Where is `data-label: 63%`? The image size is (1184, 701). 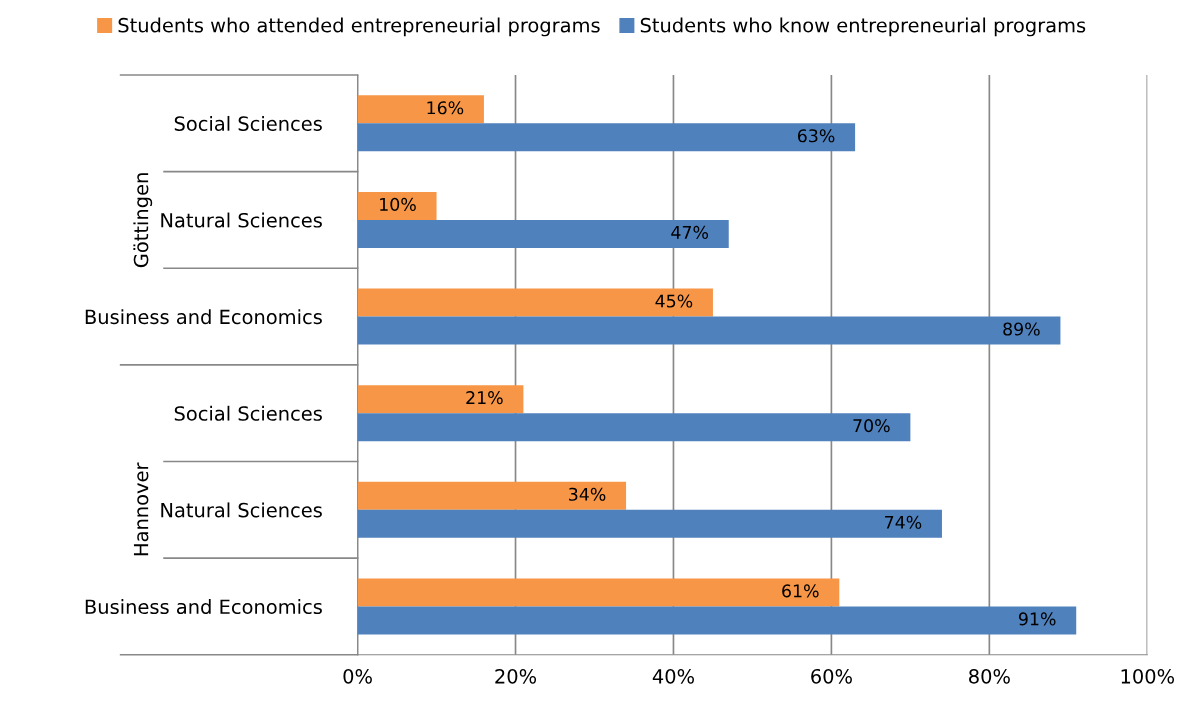 data-label: 63% is located at coordinates (816, 136).